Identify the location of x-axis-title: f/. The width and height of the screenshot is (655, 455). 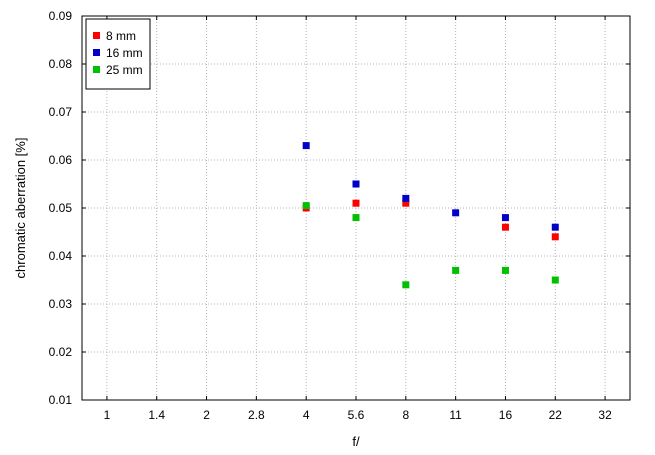
(356, 441).